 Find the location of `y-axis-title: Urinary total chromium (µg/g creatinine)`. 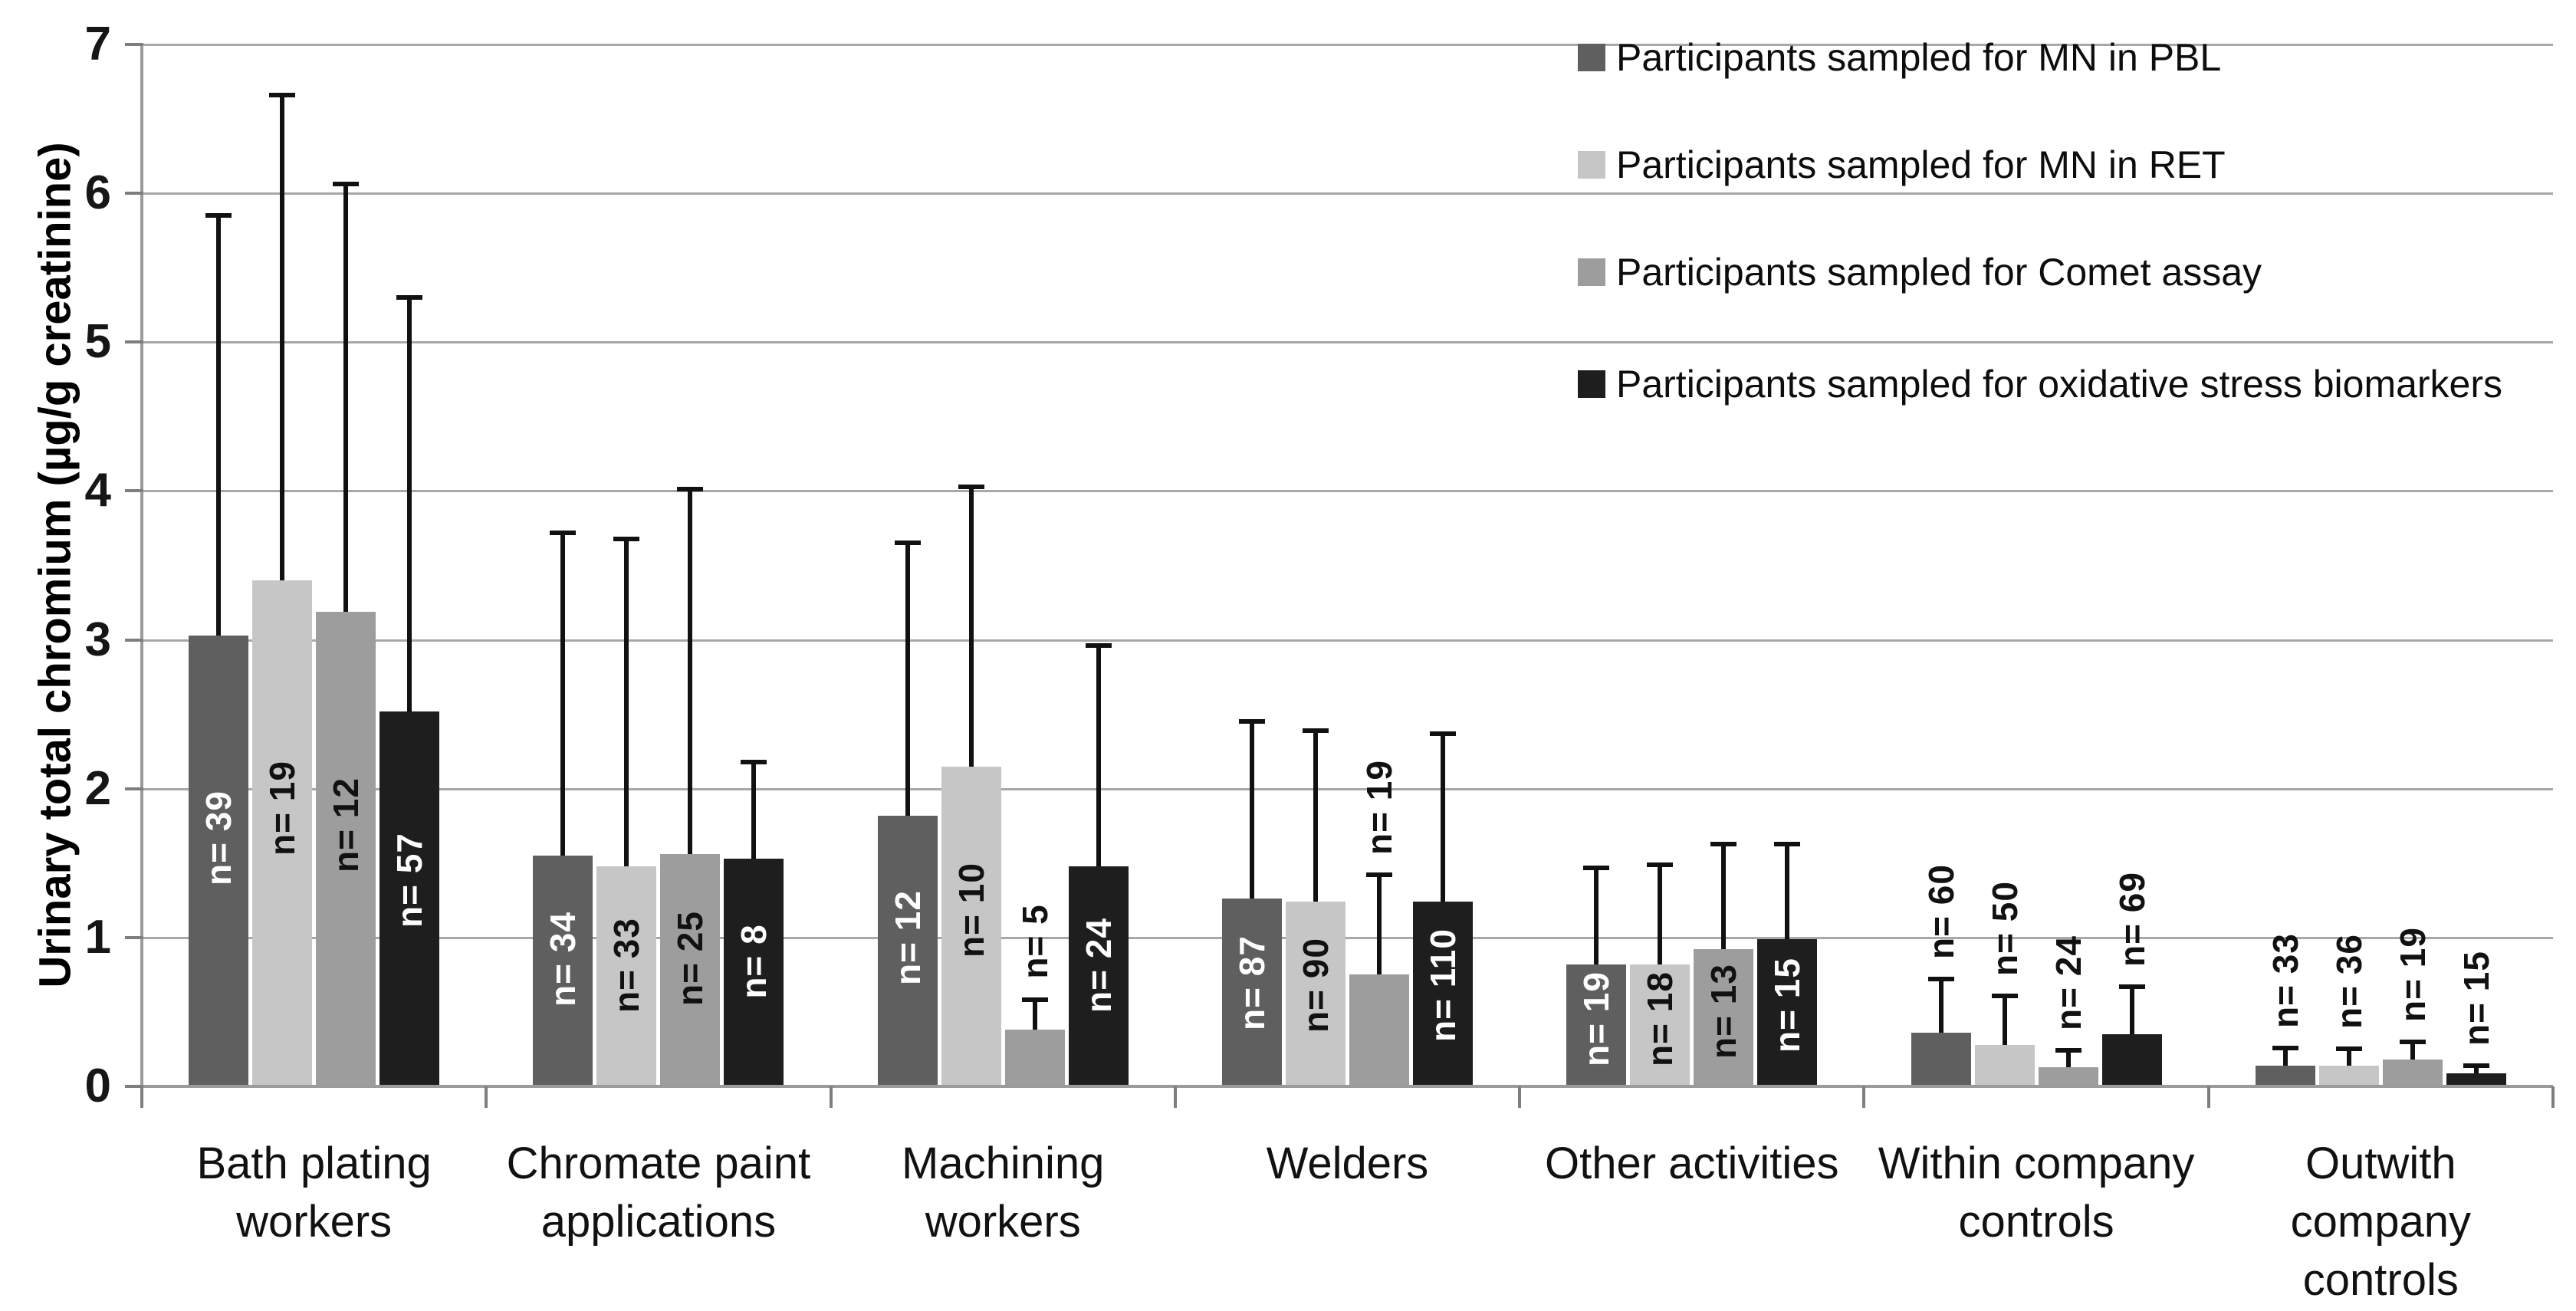

y-axis-title: Urinary total chromium (µg/g creatinine) is located at coordinates (55, 565).